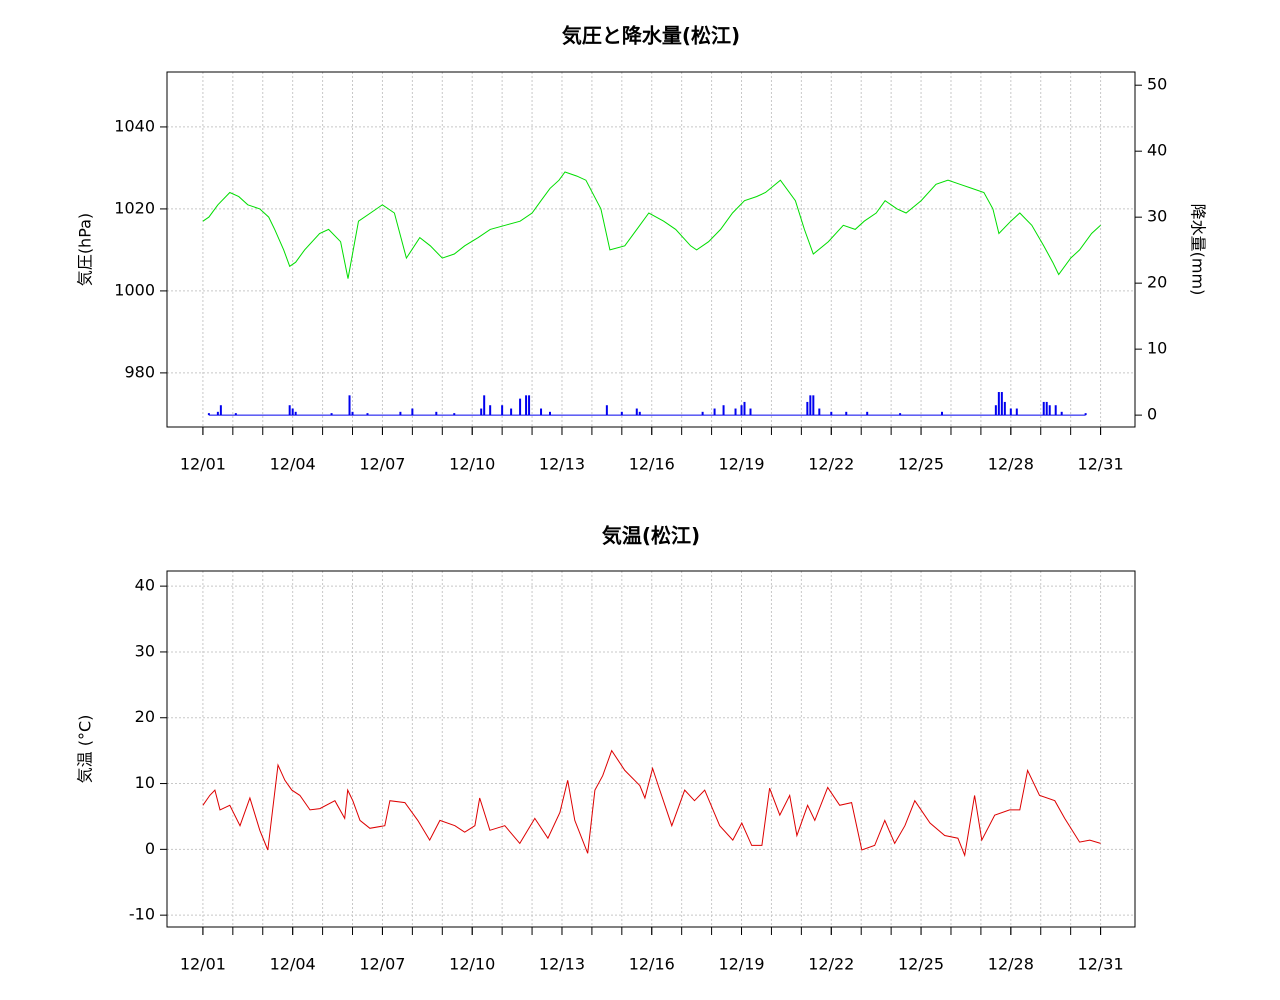 This screenshot has width=1280, height=1000. Describe the element at coordinates (134, 289) in the screenshot. I see `y-tick-label: 1000` at that location.